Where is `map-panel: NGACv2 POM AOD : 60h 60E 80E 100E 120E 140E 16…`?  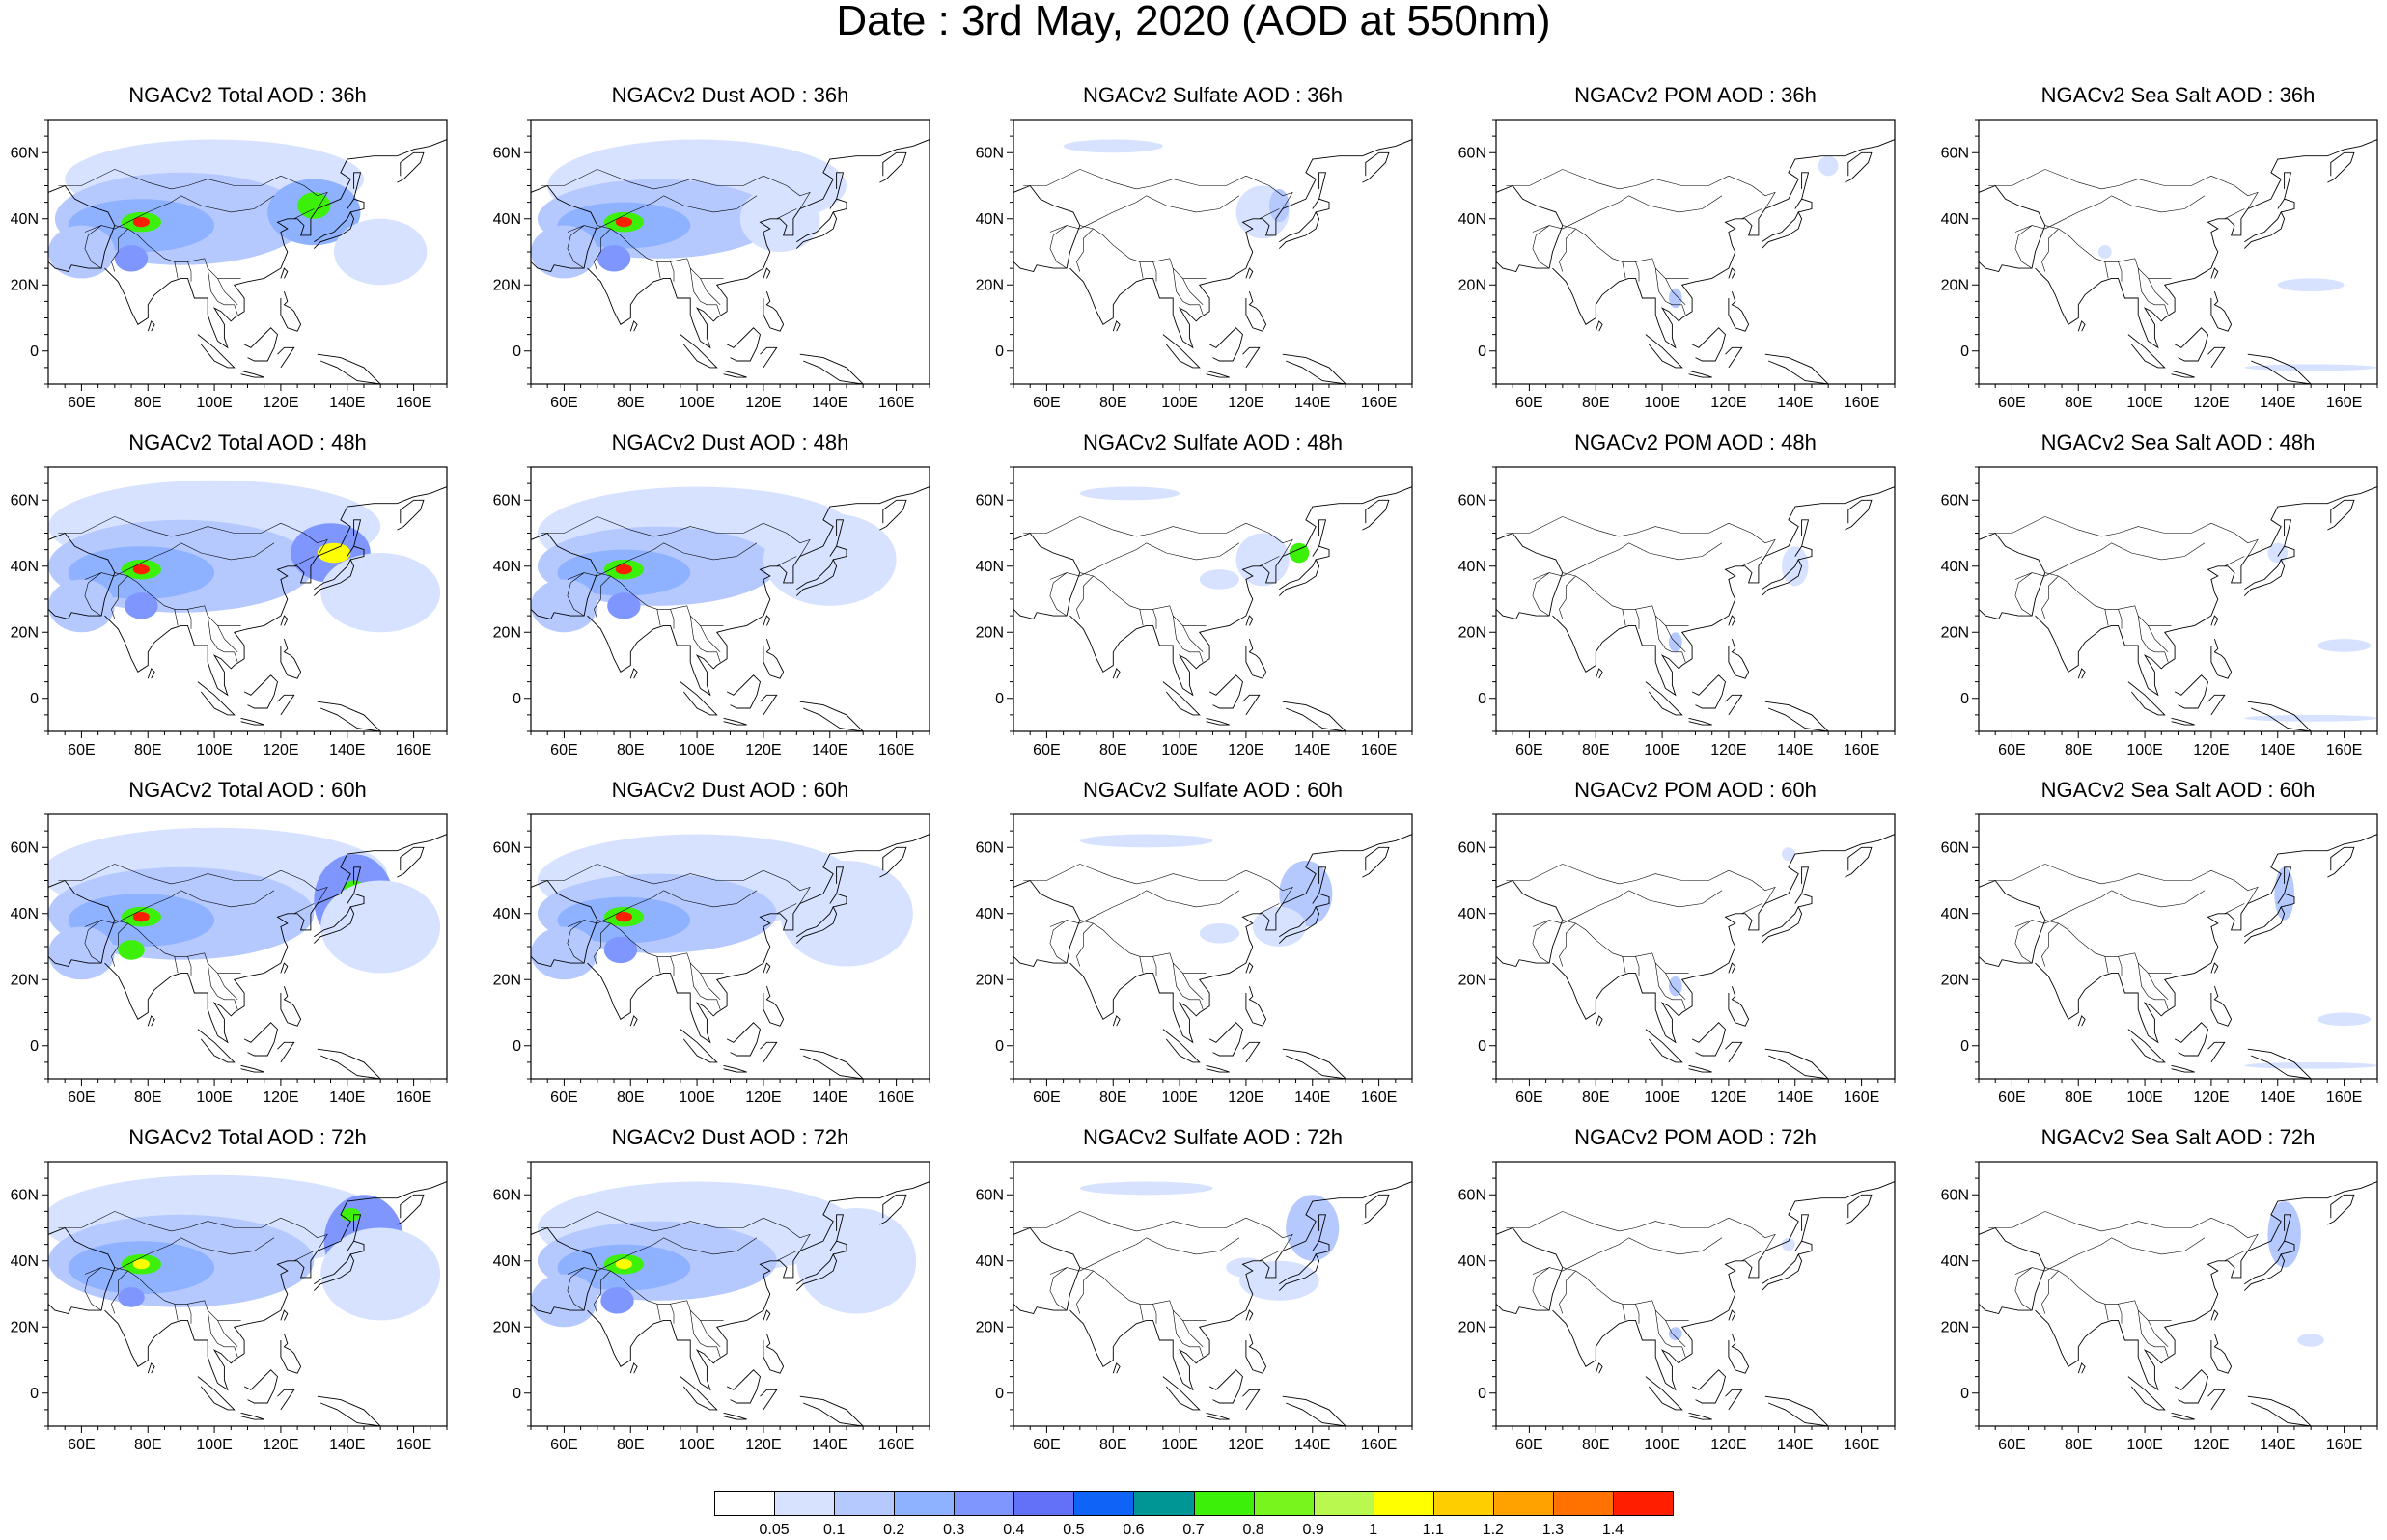
map-panel: NGACv2 POM AOD : 60h 60E 80E 100E 120E 140E 16… is located at coordinates (1677, 944).